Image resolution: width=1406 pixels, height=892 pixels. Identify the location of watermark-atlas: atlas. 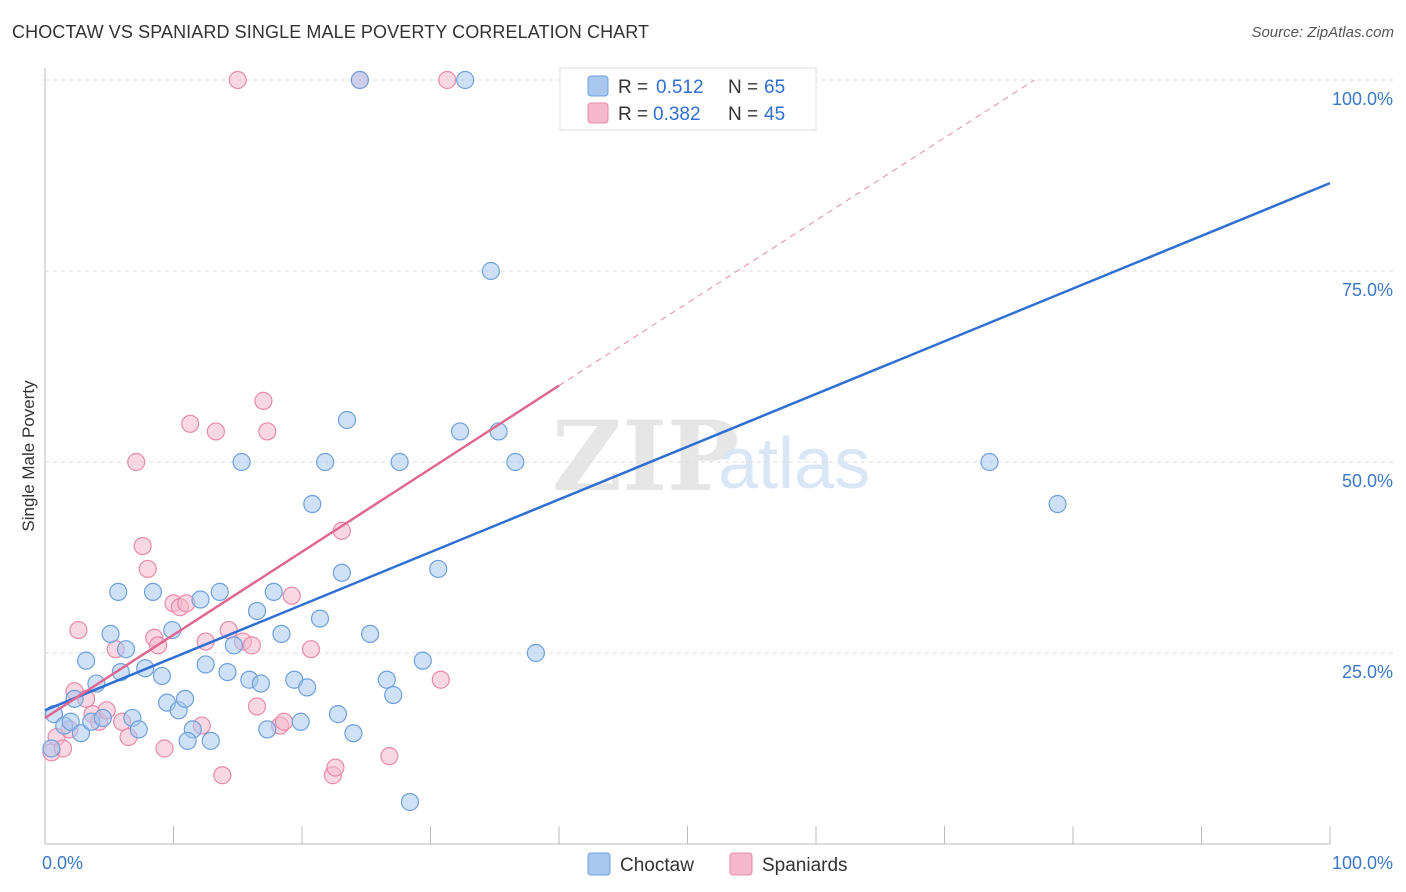
(794, 464).